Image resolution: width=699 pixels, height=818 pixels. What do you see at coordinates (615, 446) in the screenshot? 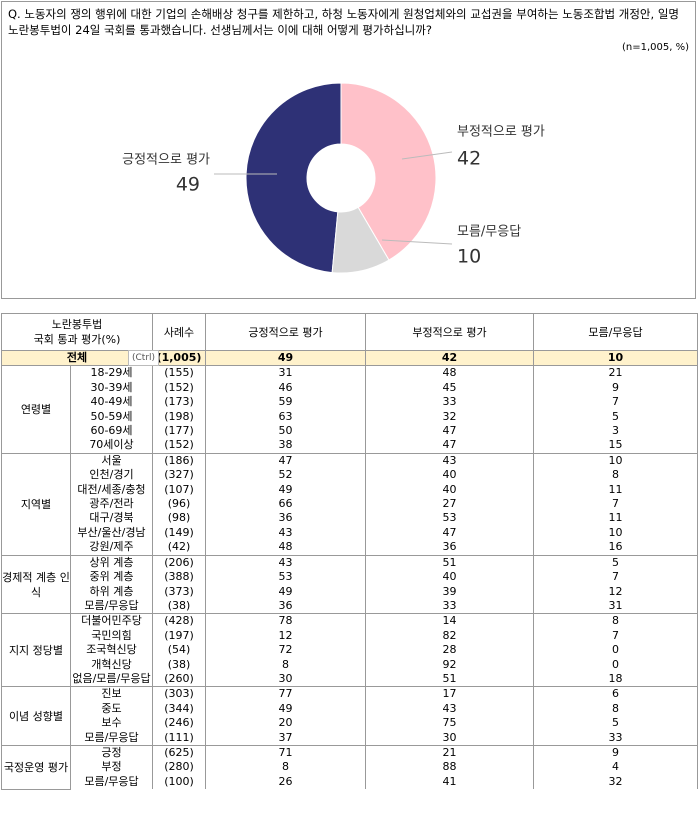
I see `value-cell: 15` at bounding box center [615, 446].